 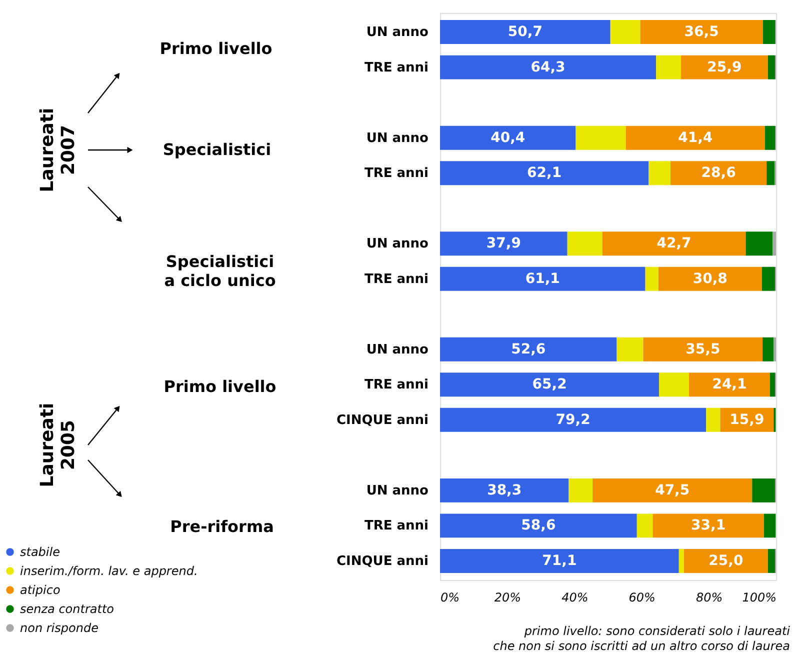 I want to click on x-tick-label: 0%, so click(x=450, y=597).